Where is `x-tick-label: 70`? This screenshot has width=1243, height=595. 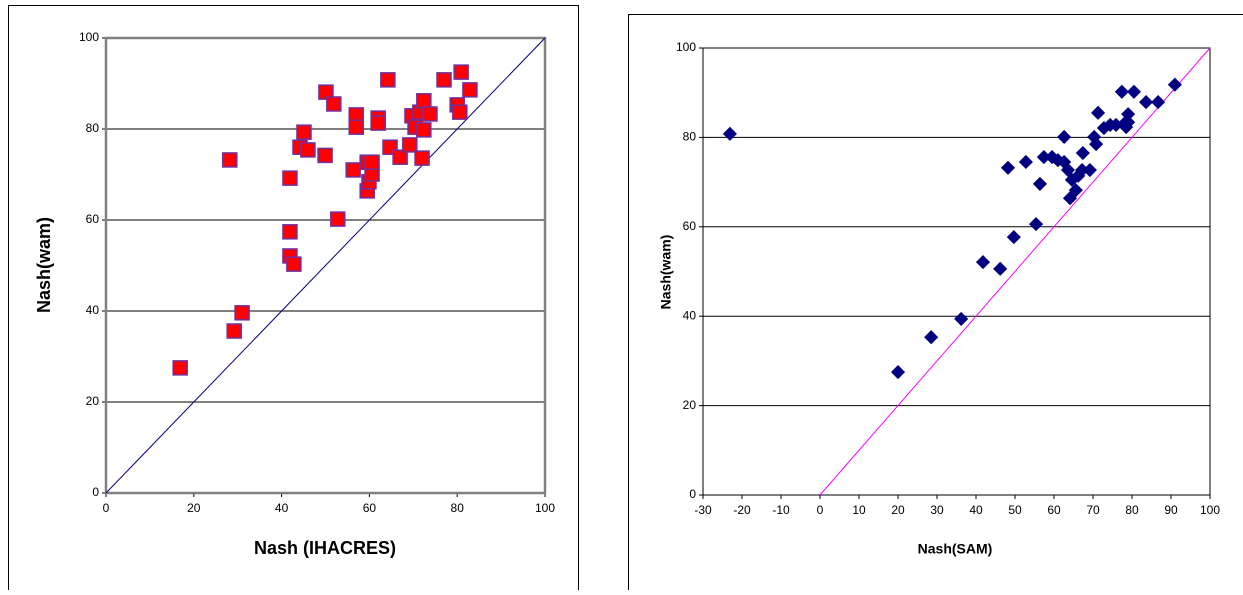
x-tick-label: 70 is located at coordinates (1093, 510).